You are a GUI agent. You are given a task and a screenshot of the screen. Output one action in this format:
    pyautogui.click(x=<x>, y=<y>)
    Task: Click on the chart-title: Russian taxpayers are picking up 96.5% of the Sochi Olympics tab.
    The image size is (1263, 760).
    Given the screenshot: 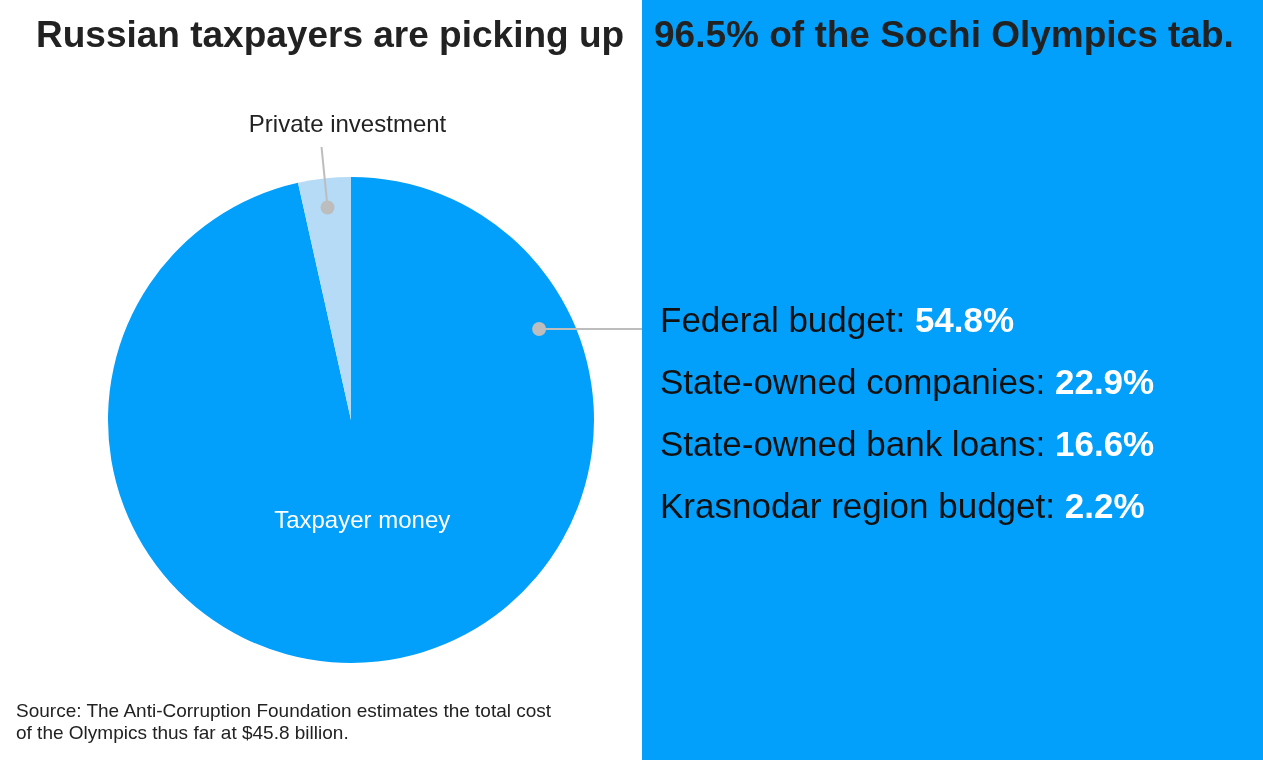 What is the action you would take?
    pyautogui.click(x=635, y=35)
    